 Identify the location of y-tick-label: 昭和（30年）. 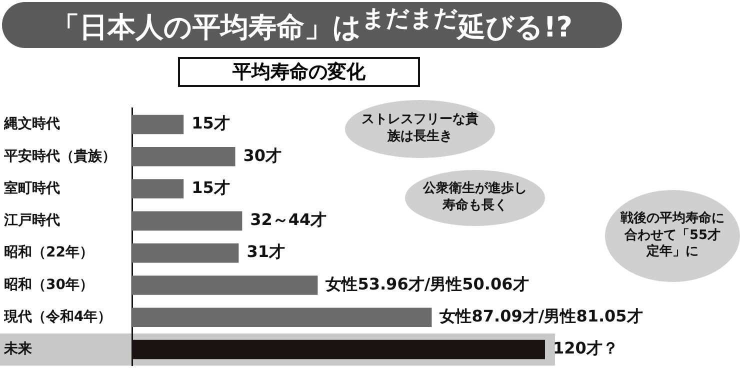
(49, 284).